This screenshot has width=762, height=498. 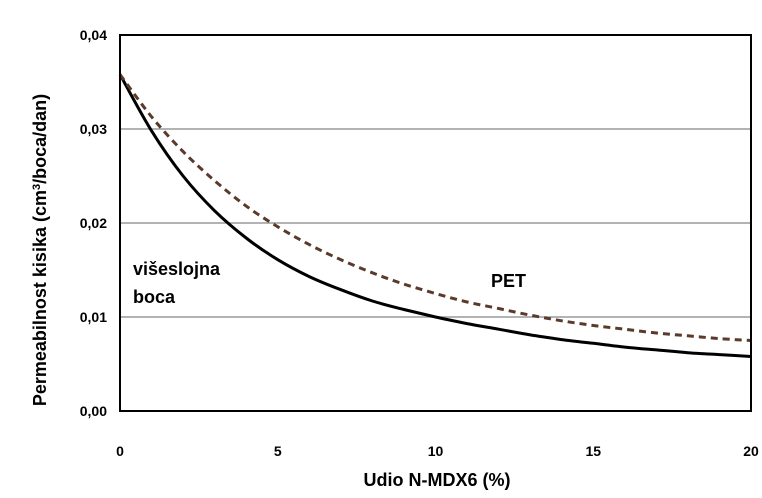 I want to click on y-axis-title-rest: /boca/dan), so click(x=40, y=139).